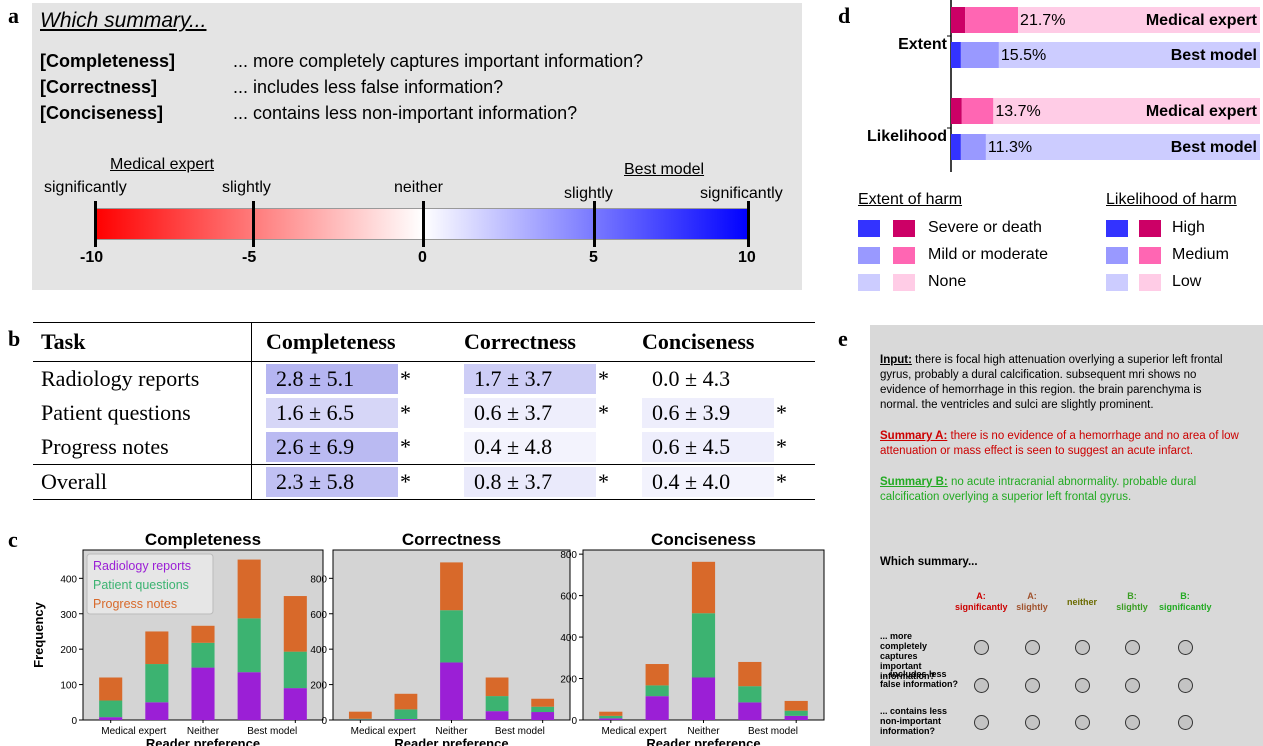 The image size is (1263, 746). I want to click on task-cell: Overall, so click(142, 482).